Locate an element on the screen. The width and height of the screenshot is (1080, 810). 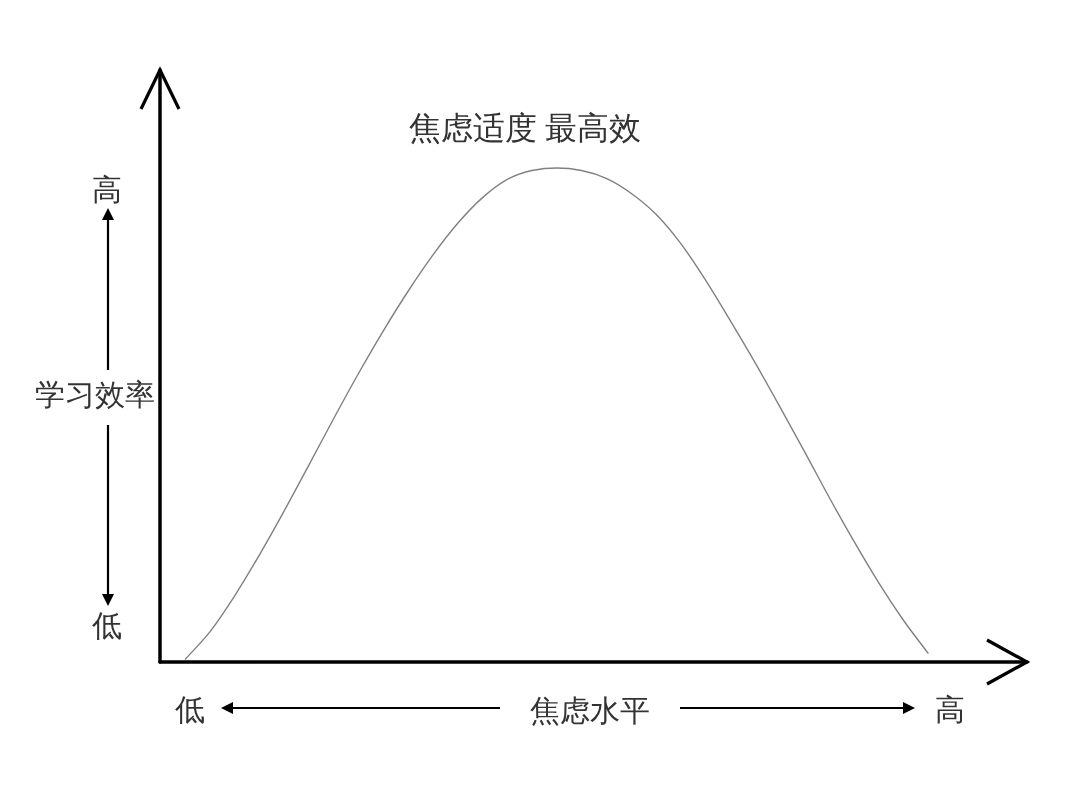
ylabel: 学习效率 is located at coordinates (95, 394).